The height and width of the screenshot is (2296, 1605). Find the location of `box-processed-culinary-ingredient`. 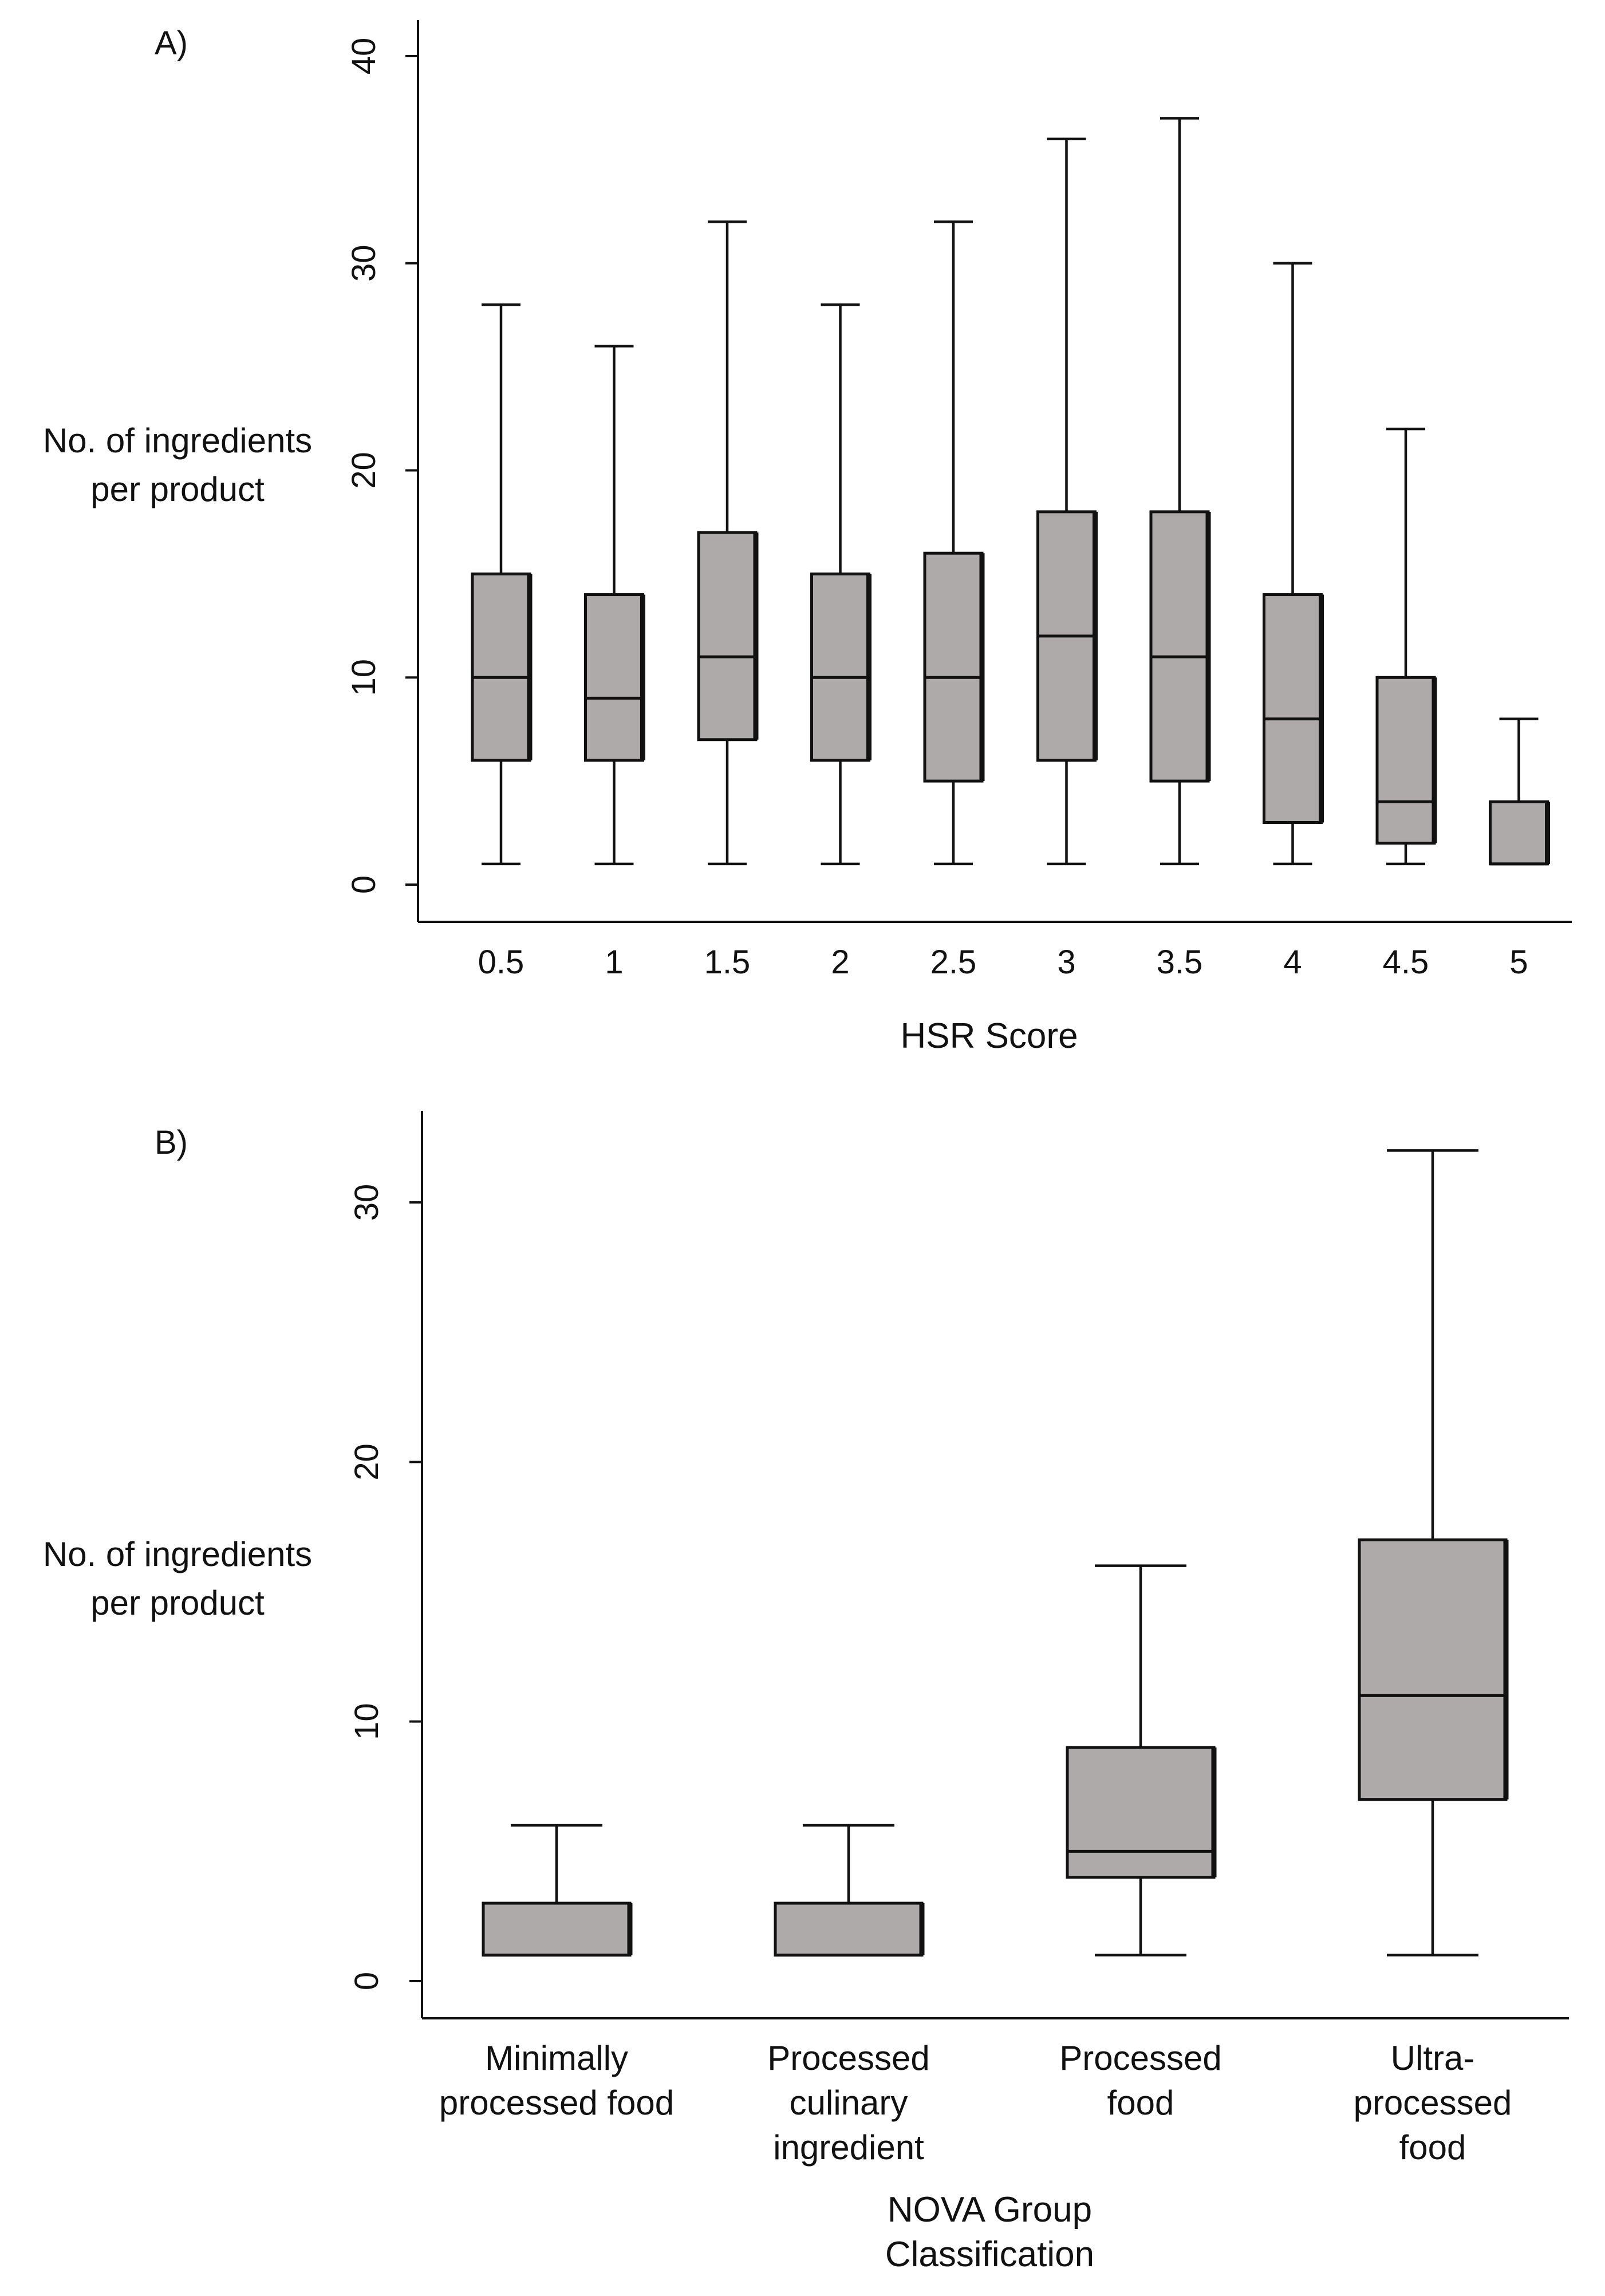

box-processed-culinary-ingredient is located at coordinates (849, 1890).